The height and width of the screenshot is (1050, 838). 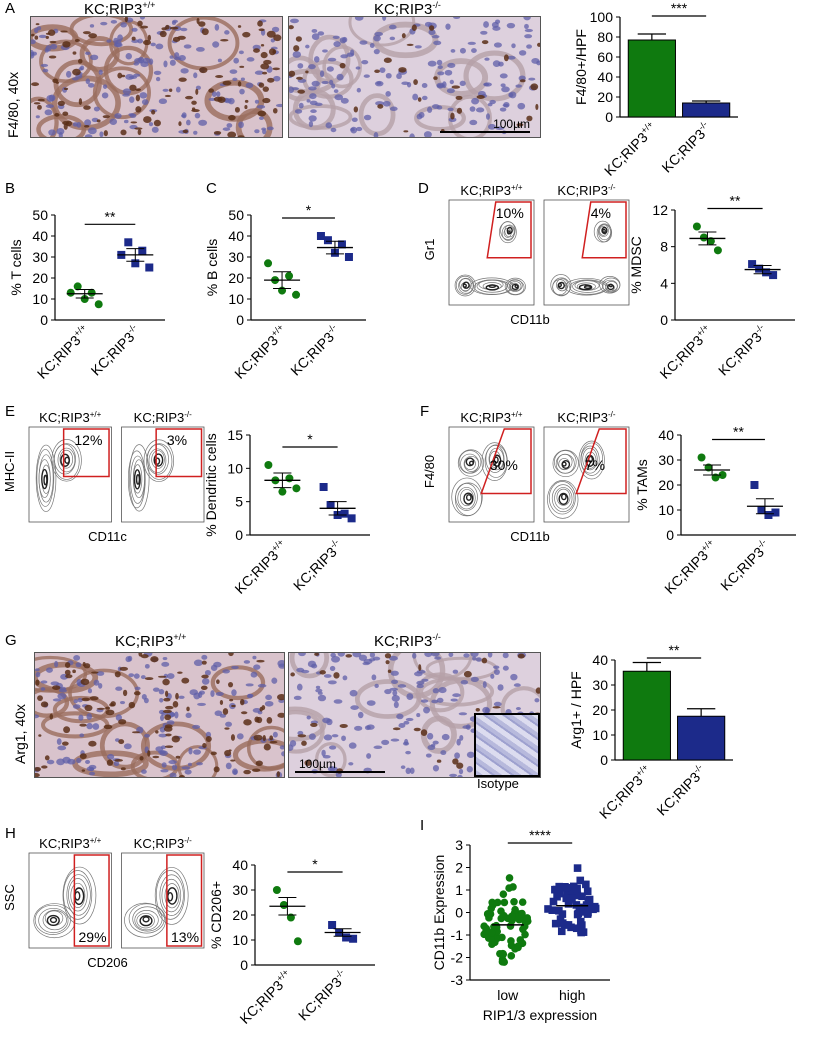 I want to click on y-tick-label: -1, so click(x=457, y=935).